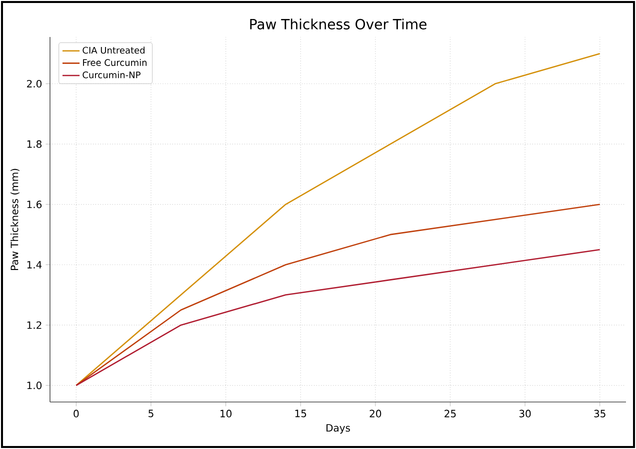 The width and height of the screenshot is (636, 449). Describe the element at coordinates (115, 62) in the screenshot. I see `legend-label: Free Curcumin` at that location.